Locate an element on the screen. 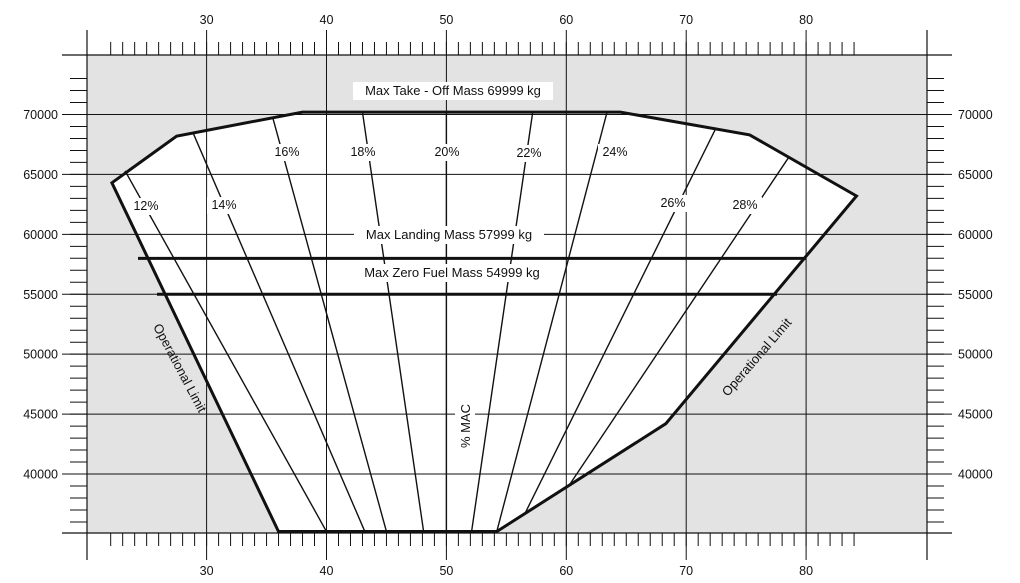 Image resolution: width=1020 pixels, height=583 pixels. mac-axis-label-backing is located at coordinates (465, 426).